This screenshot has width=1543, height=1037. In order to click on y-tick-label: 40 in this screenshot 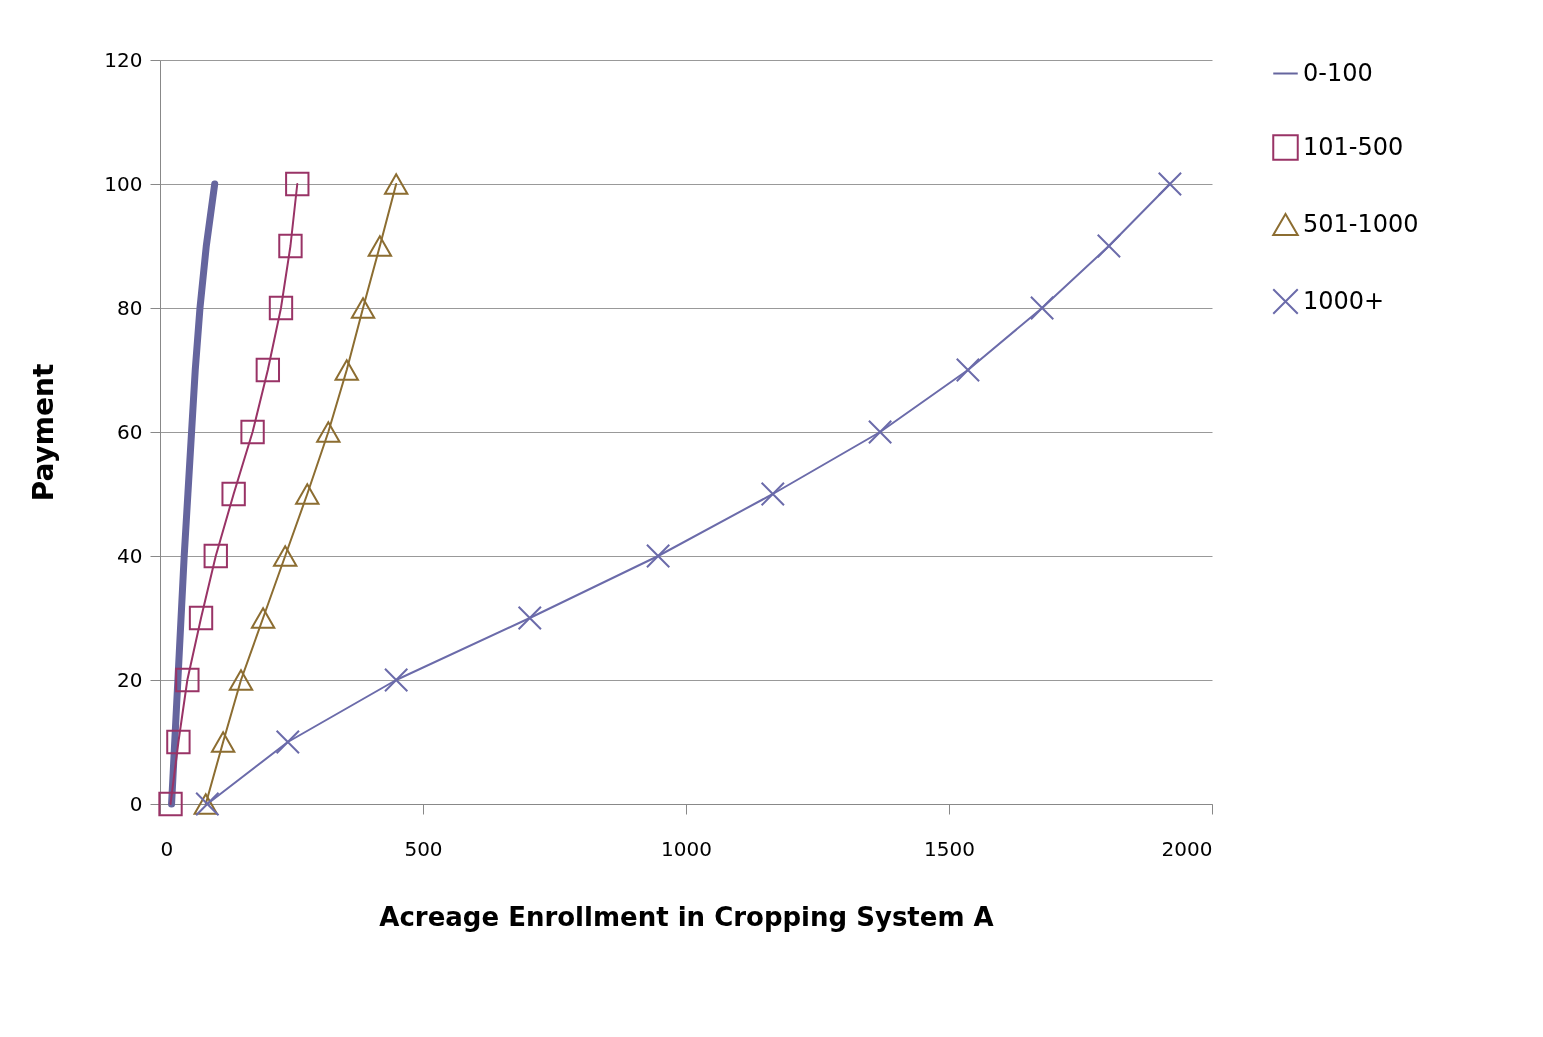, I will do `click(130, 555)`.